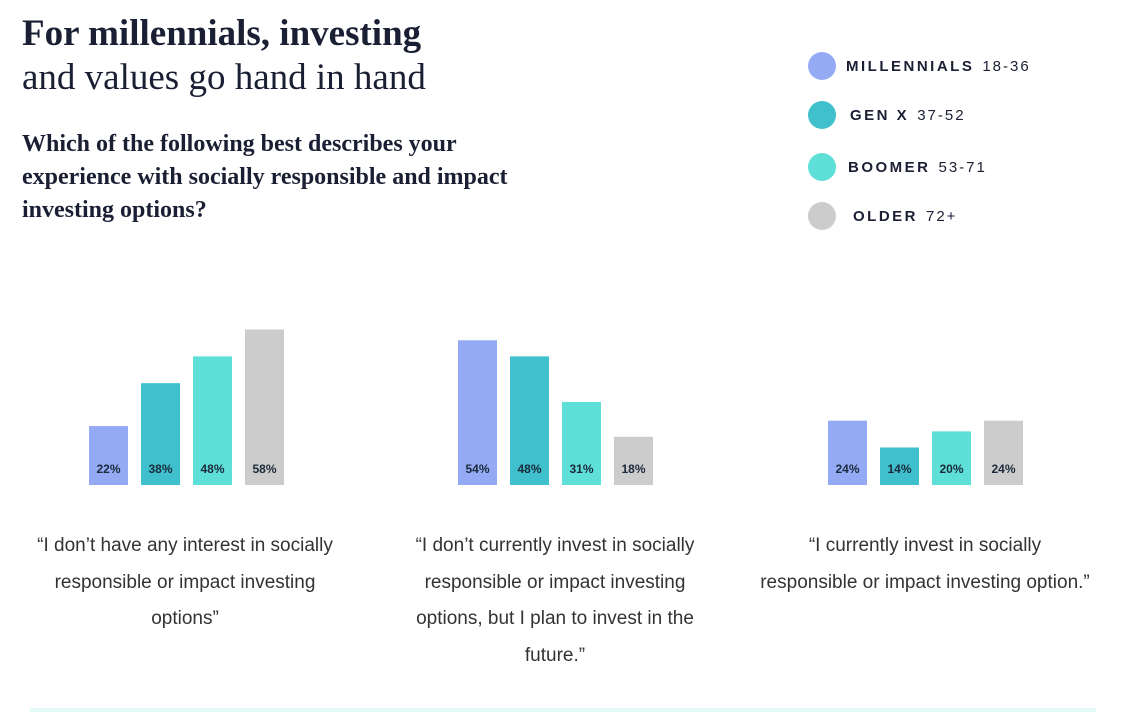 Image resolution: width=1130 pixels, height=723 pixels. Describe the element at coordinates (885, 216) in the screenshot. I see `legend-name: OLDER` at that location.